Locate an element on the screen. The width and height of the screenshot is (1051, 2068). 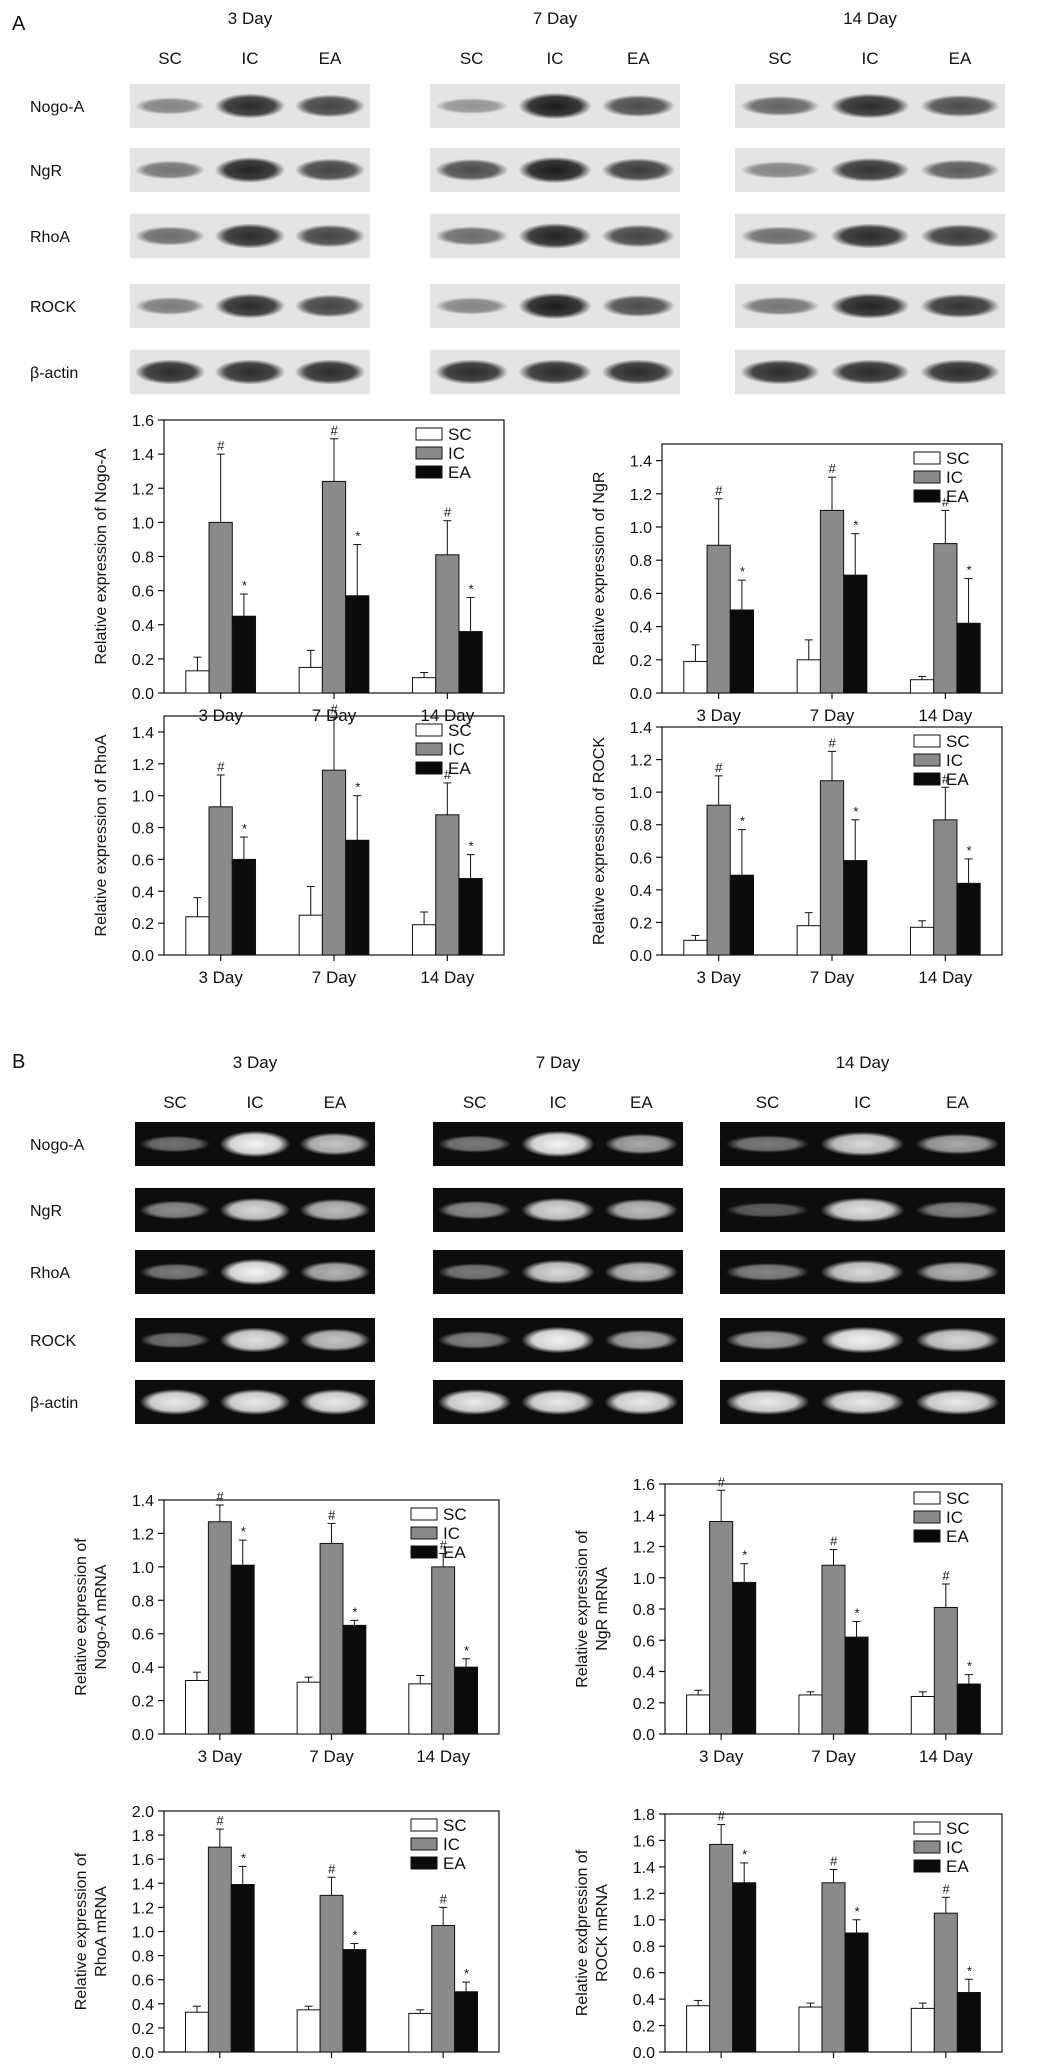
band-rhoa-ea is located at coordinates (960, 236).